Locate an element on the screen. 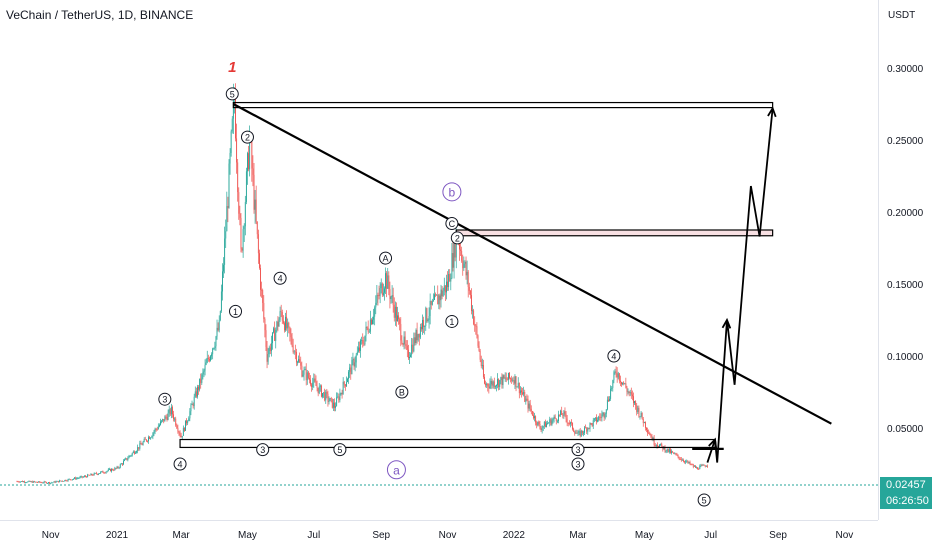  svg-text: 3 is located at coordinates (578, 465).